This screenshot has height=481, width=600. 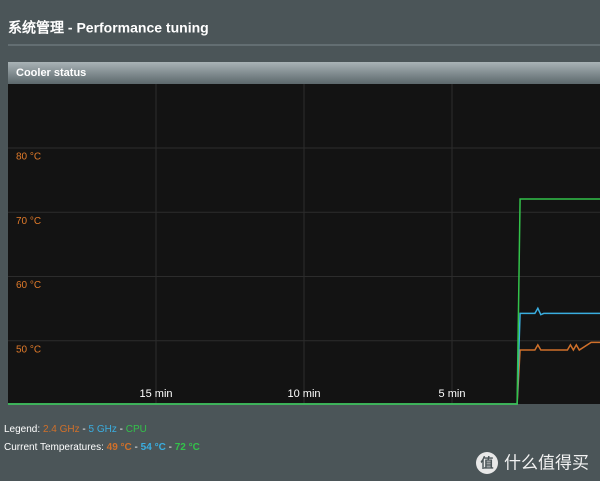 What do you see at coordinates (28, 157) in the screenshot?
I see `y-tick-label: 80 °C` at bounding box center [28, 157].